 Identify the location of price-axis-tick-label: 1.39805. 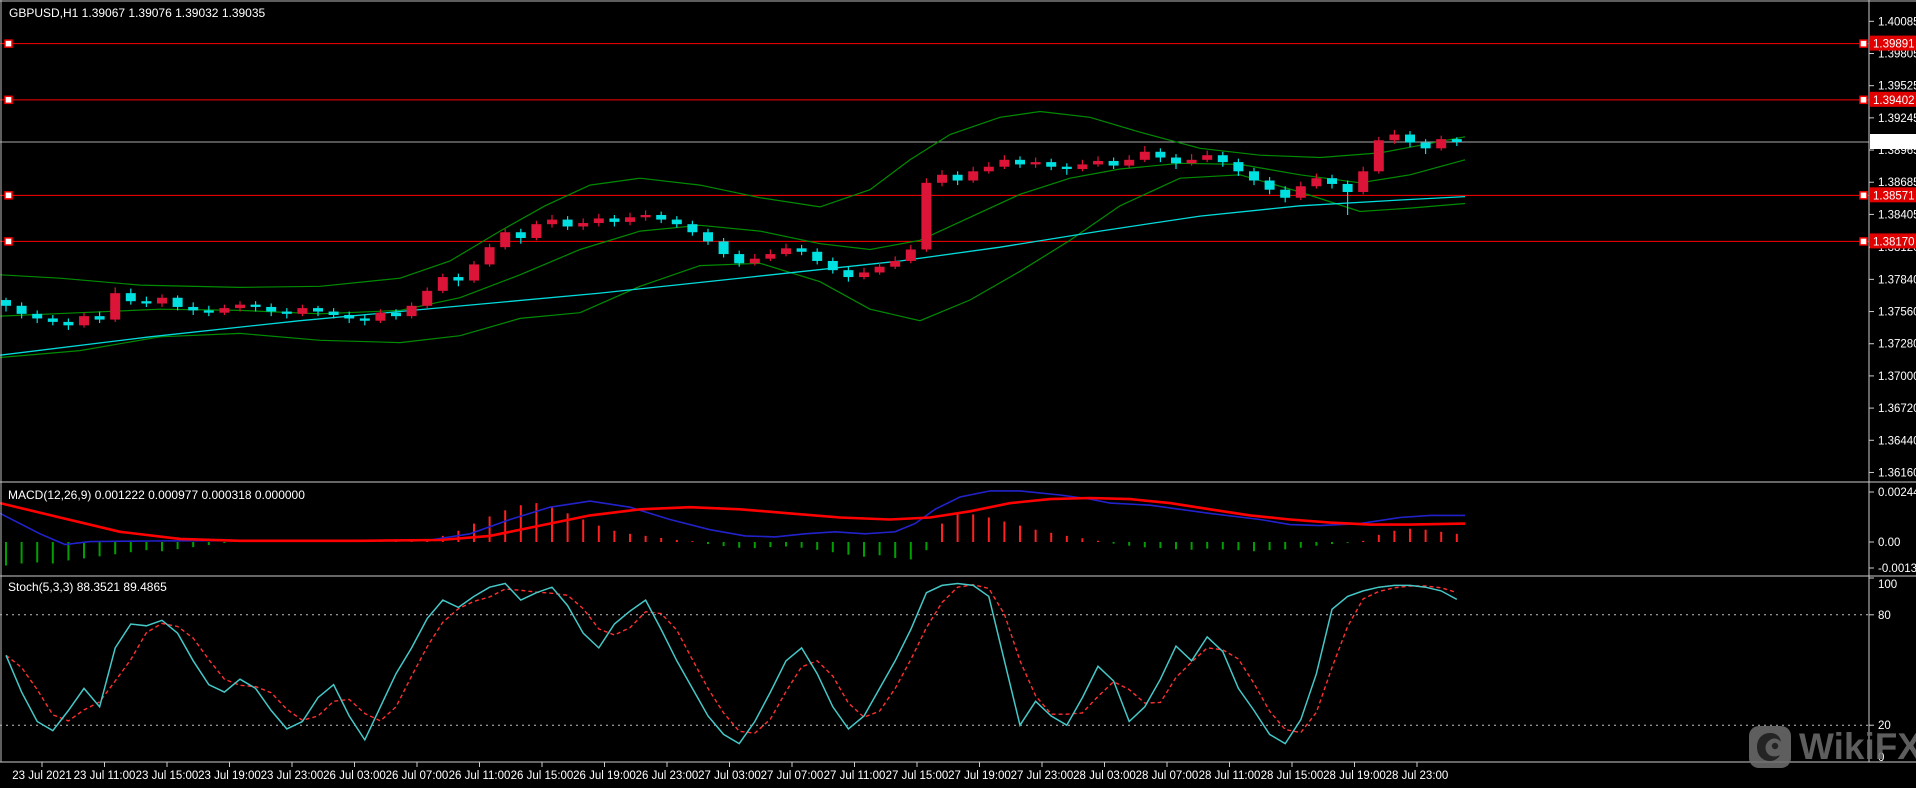
(1897, 54).